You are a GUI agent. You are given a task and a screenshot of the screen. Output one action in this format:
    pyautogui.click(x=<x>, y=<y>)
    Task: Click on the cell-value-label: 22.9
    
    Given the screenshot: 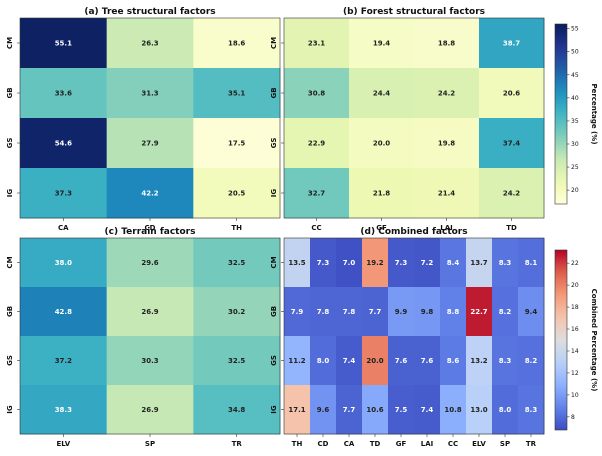 What is the action you would take?
    pyautogui.click(x=316, y=144)
    